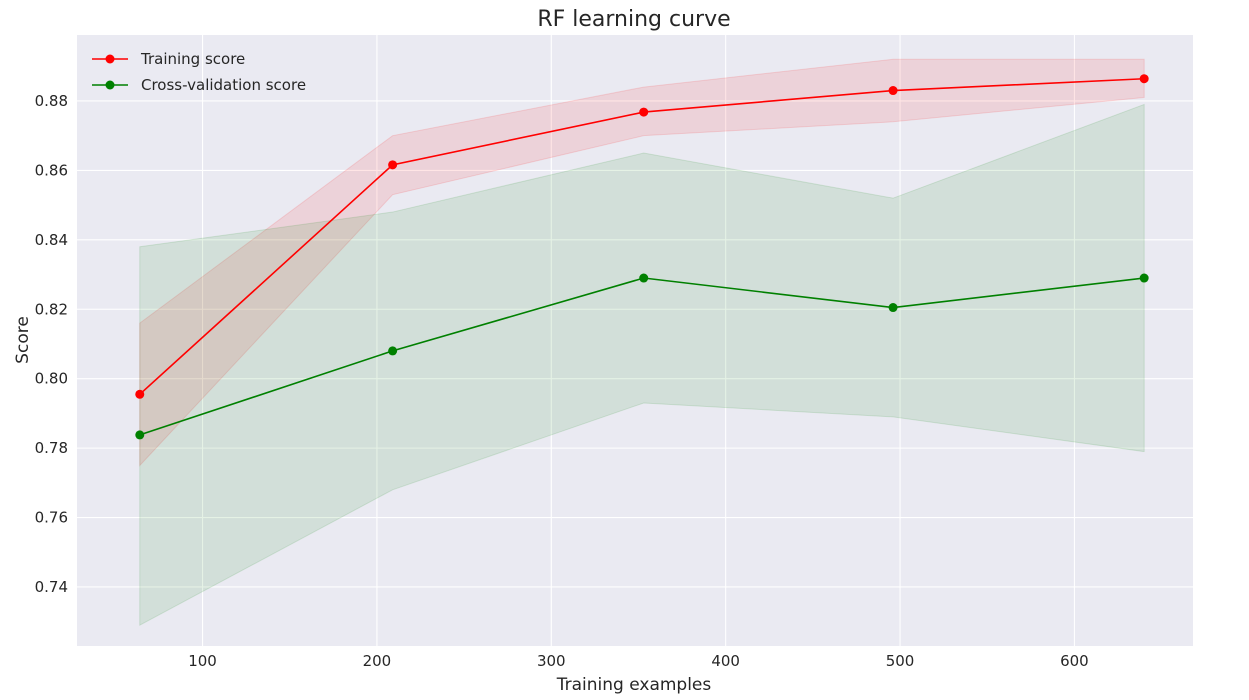 Image resolution: width=1249 pixels, height=700 pixels. What do you see at coordinates (51, 170) in the screenshot?
I see `y-tick-label: 0.86` at bounding box center [51, 170].